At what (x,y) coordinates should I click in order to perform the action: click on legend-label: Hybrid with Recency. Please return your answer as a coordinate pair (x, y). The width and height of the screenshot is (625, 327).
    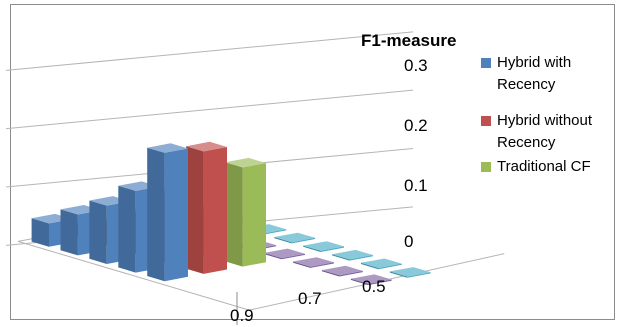
    Looking at the image, I should click on (534, 73).